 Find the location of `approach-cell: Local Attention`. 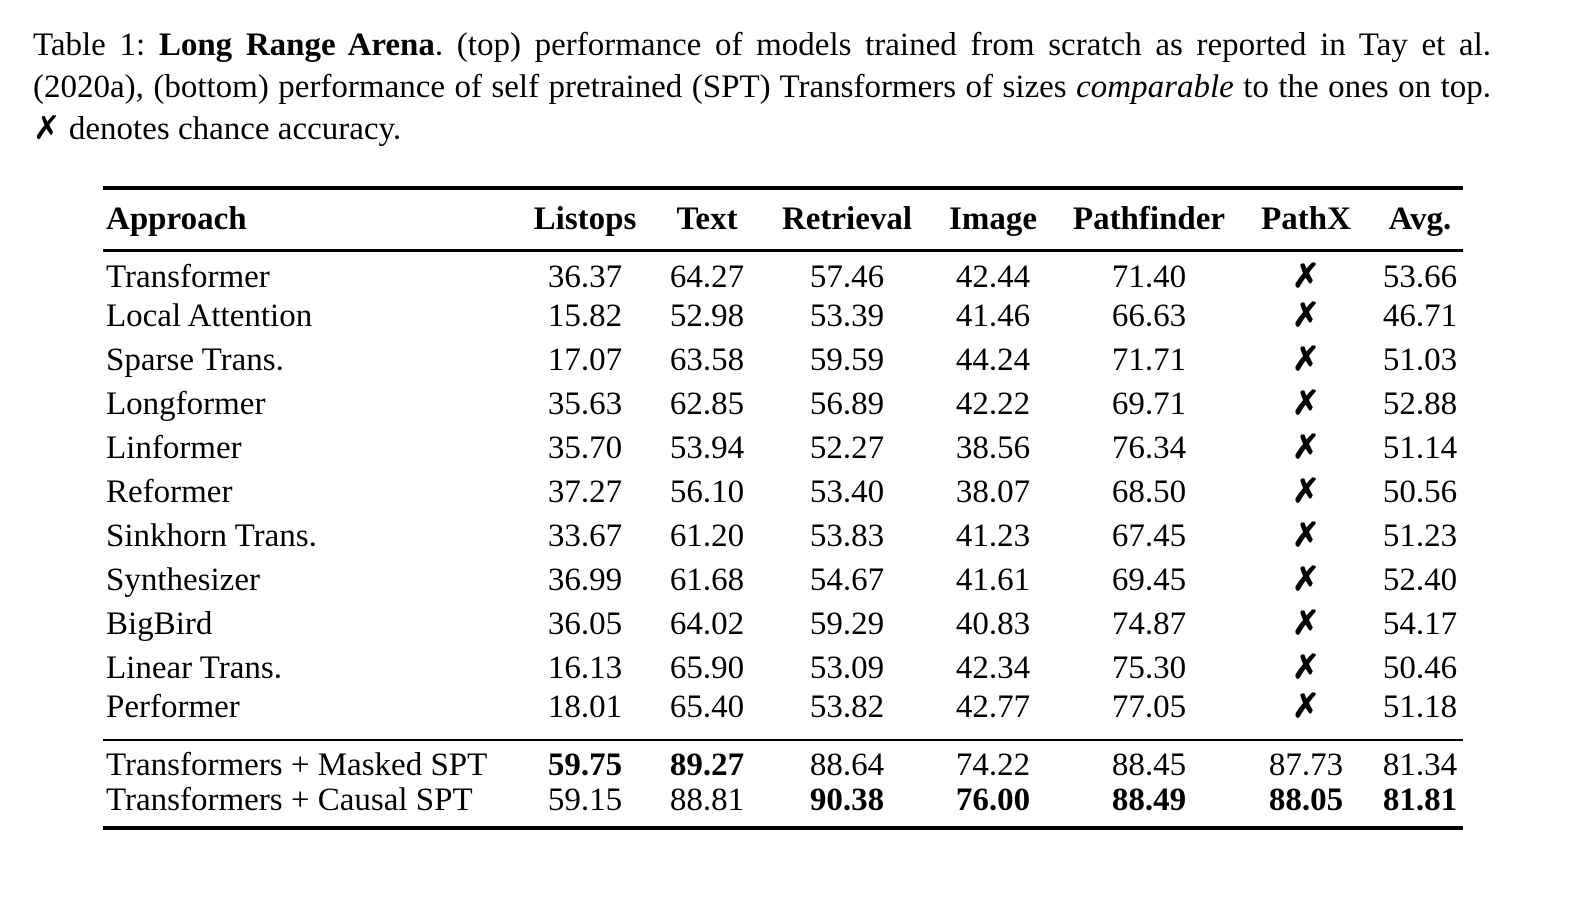

approach-cell: Local Attention is located at coordinates (209, 316).